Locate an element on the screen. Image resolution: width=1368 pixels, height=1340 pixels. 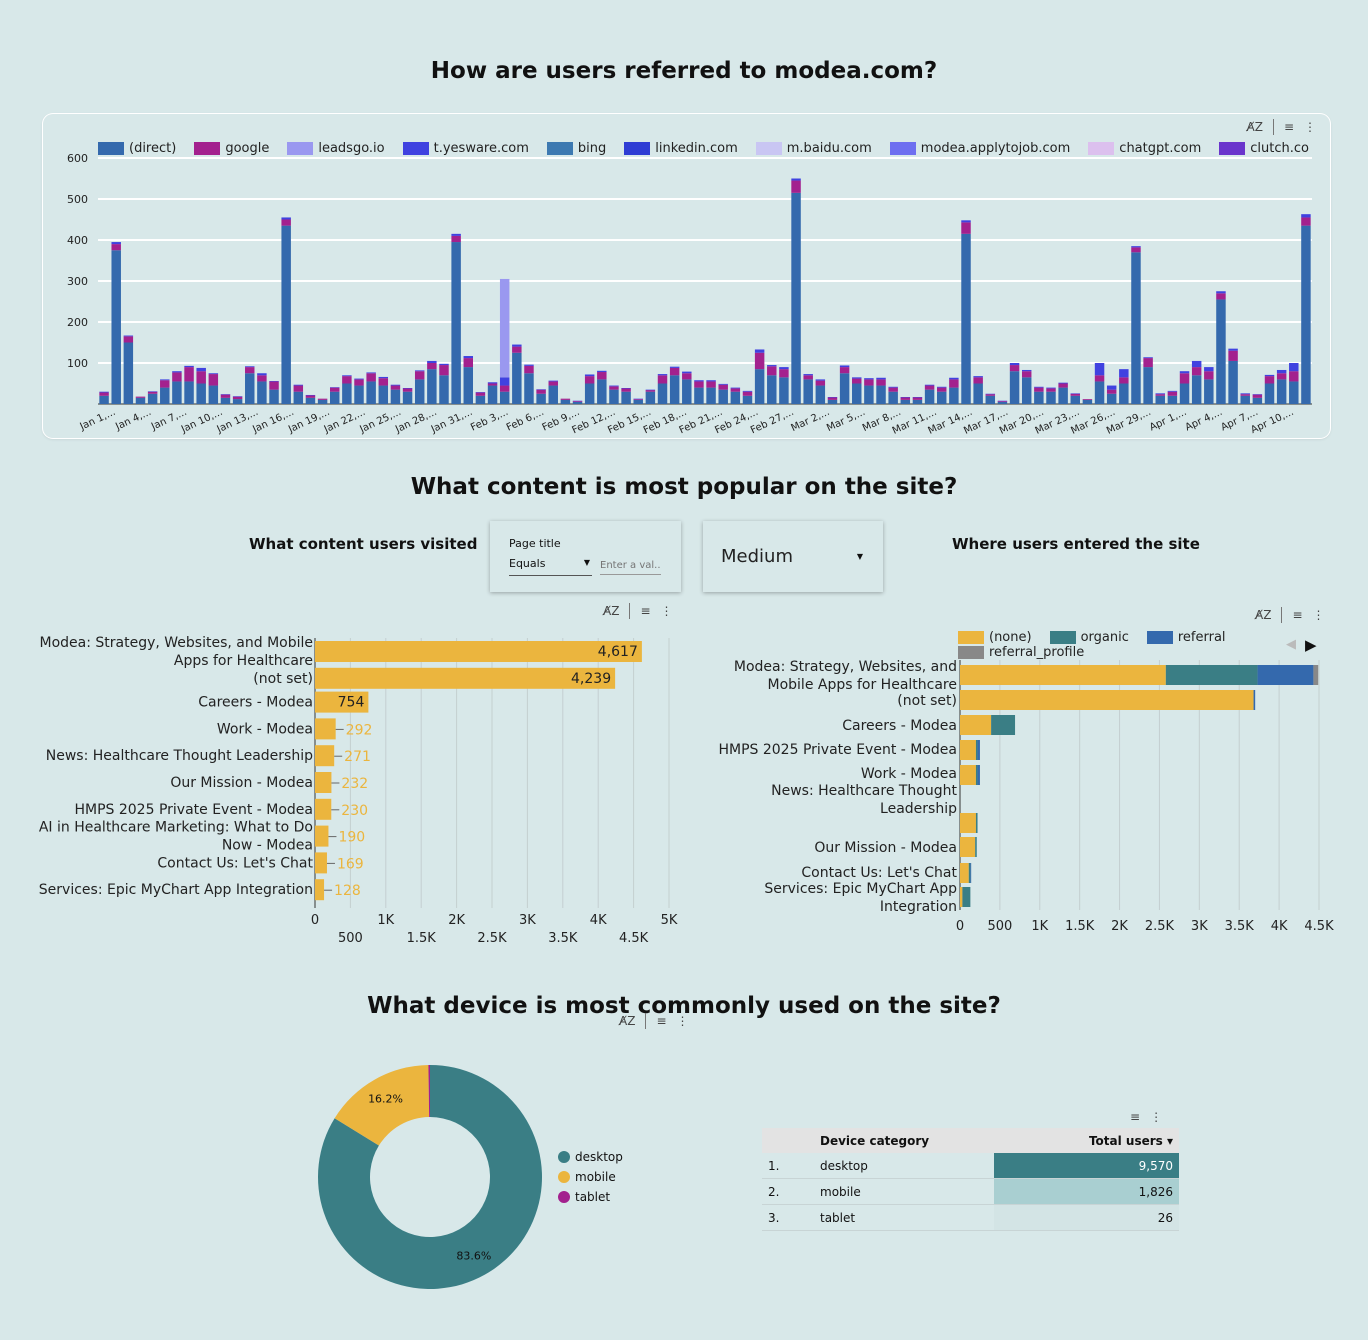
category-label: Integration is located at coordinates (918, 907).